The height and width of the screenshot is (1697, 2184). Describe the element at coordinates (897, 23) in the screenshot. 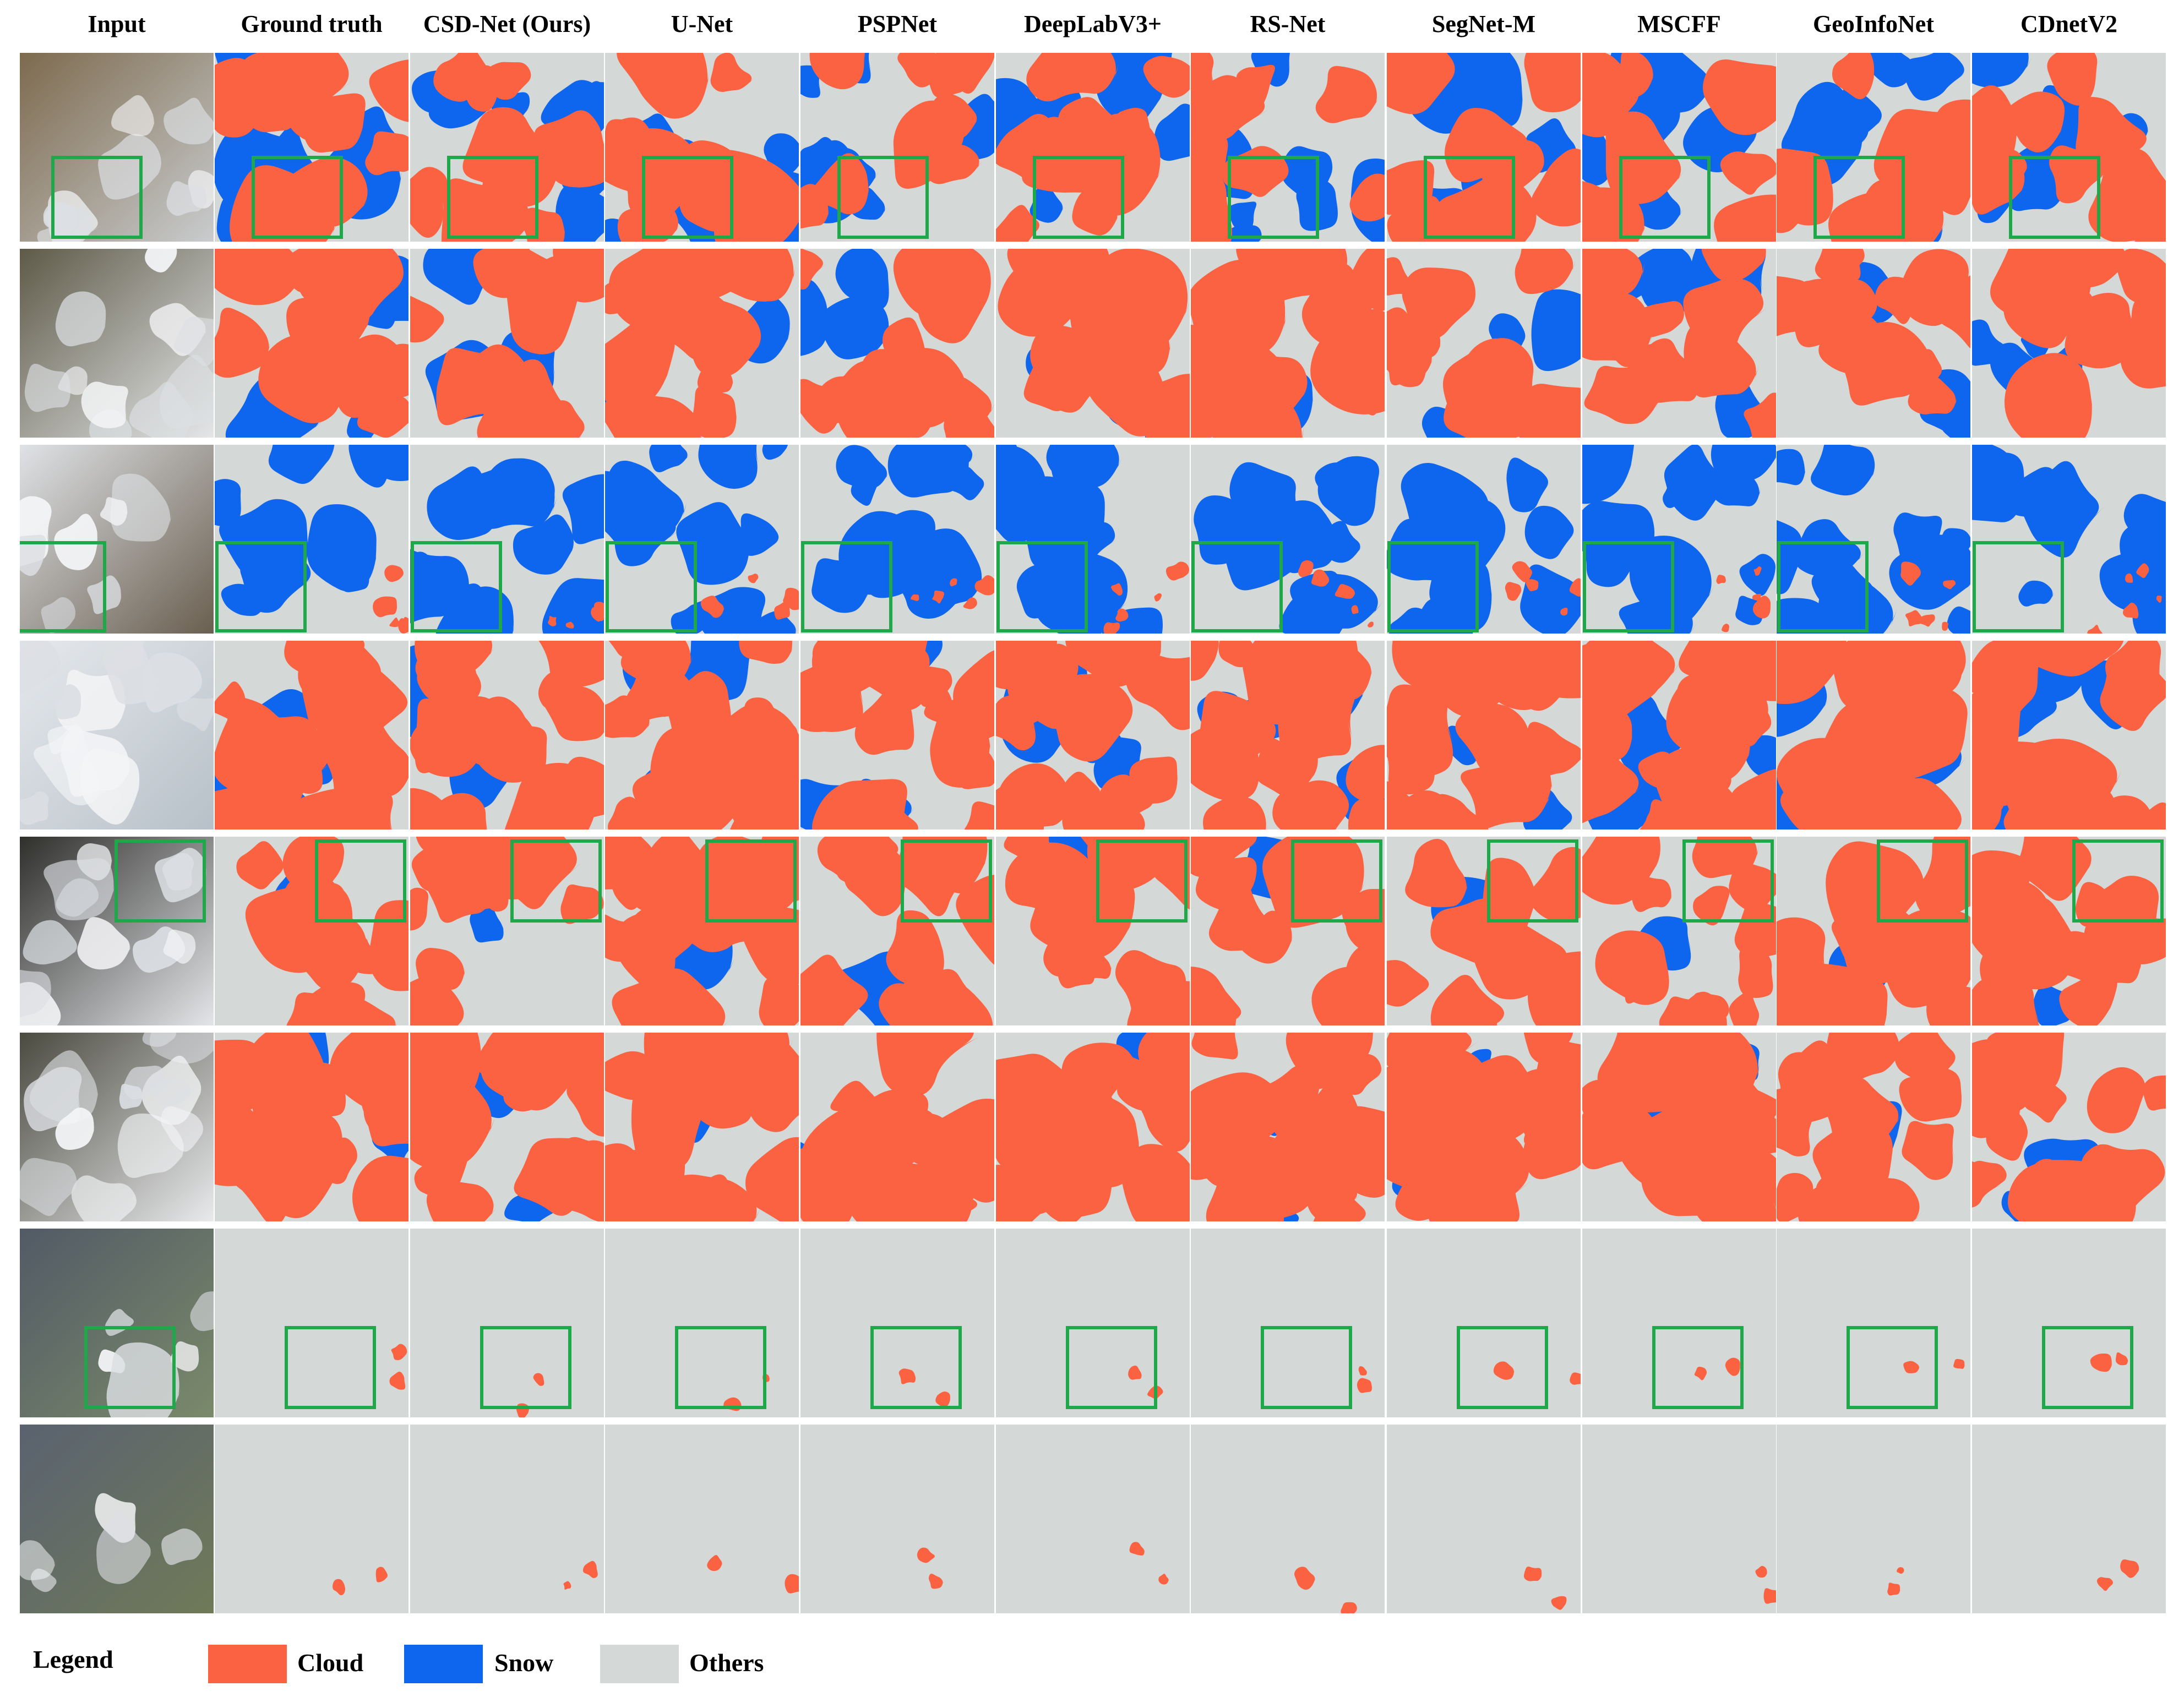

I see `column-header: PSPNet` at that location.